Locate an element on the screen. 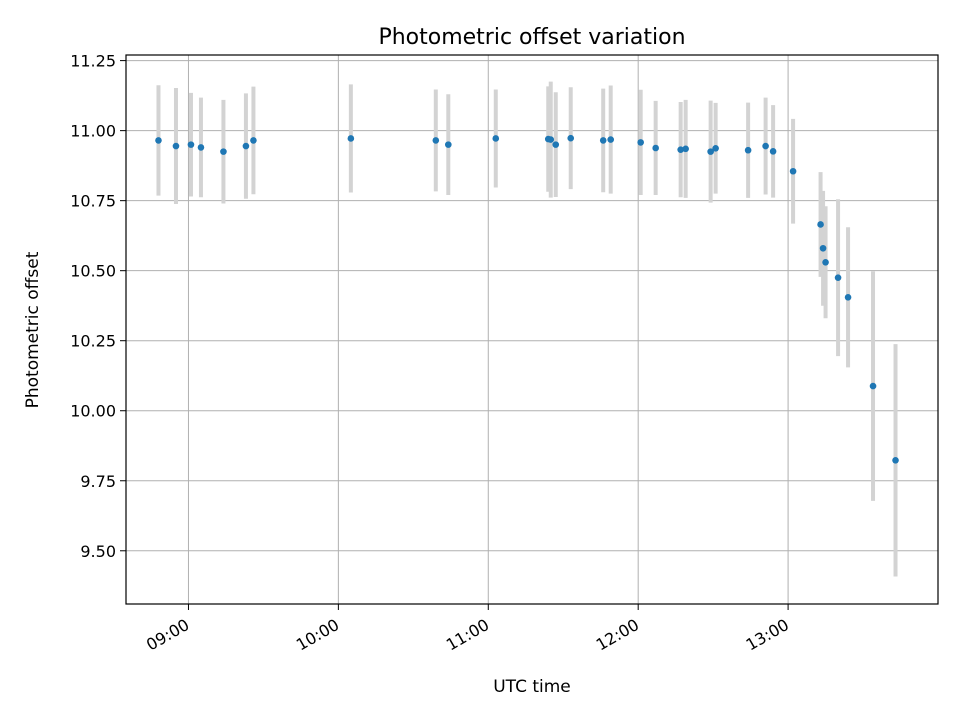 The width and height of the screenshot is (960, 720). y-tick-label: 10.00 is located at coordinates (93, 411).